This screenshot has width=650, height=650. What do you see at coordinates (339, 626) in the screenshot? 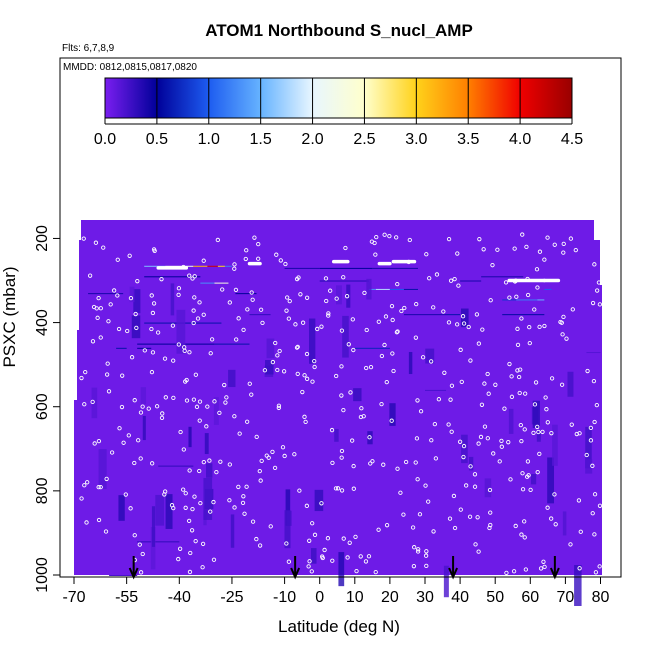
I see `x-axis-label: Latitude (deg N)` at bounding box center [339, 626].